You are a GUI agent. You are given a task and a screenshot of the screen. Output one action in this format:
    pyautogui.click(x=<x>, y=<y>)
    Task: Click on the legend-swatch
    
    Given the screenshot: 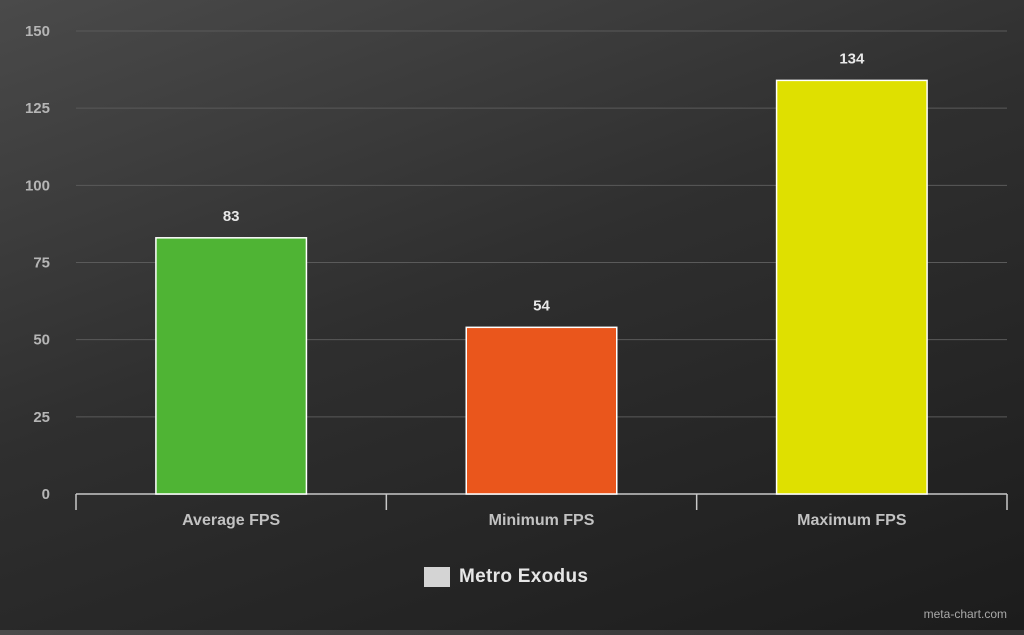 What is the action you would take?
    pyautogui.click(x=437, y=577)
    